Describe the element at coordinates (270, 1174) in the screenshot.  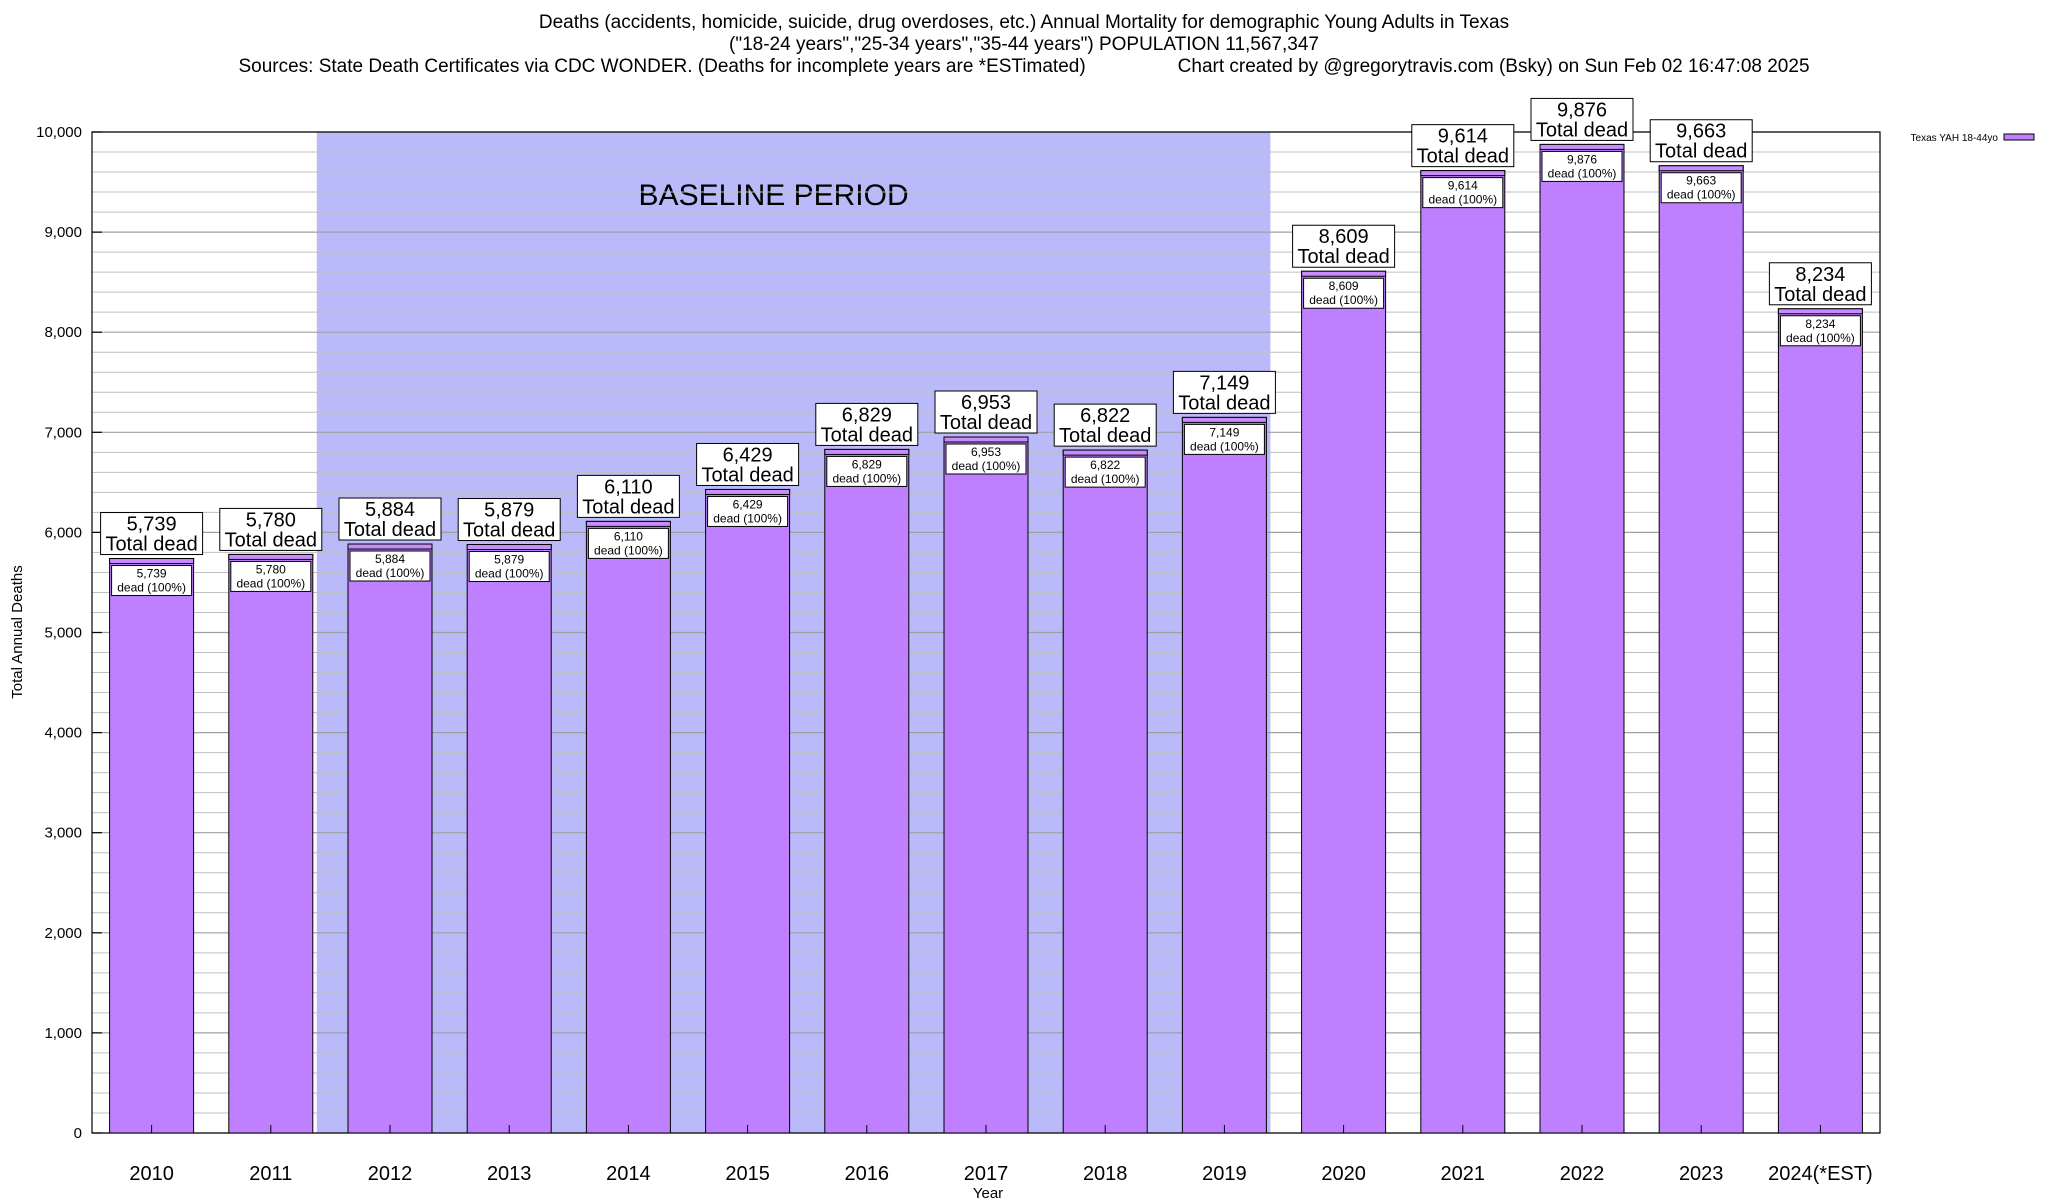
I see `x-tick-label: 2011` at that location.